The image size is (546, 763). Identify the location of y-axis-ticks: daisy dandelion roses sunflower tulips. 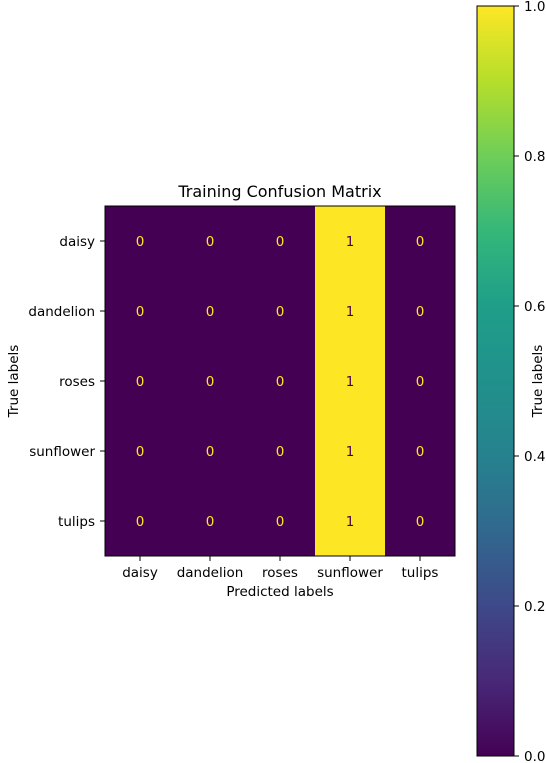
(66, 382).